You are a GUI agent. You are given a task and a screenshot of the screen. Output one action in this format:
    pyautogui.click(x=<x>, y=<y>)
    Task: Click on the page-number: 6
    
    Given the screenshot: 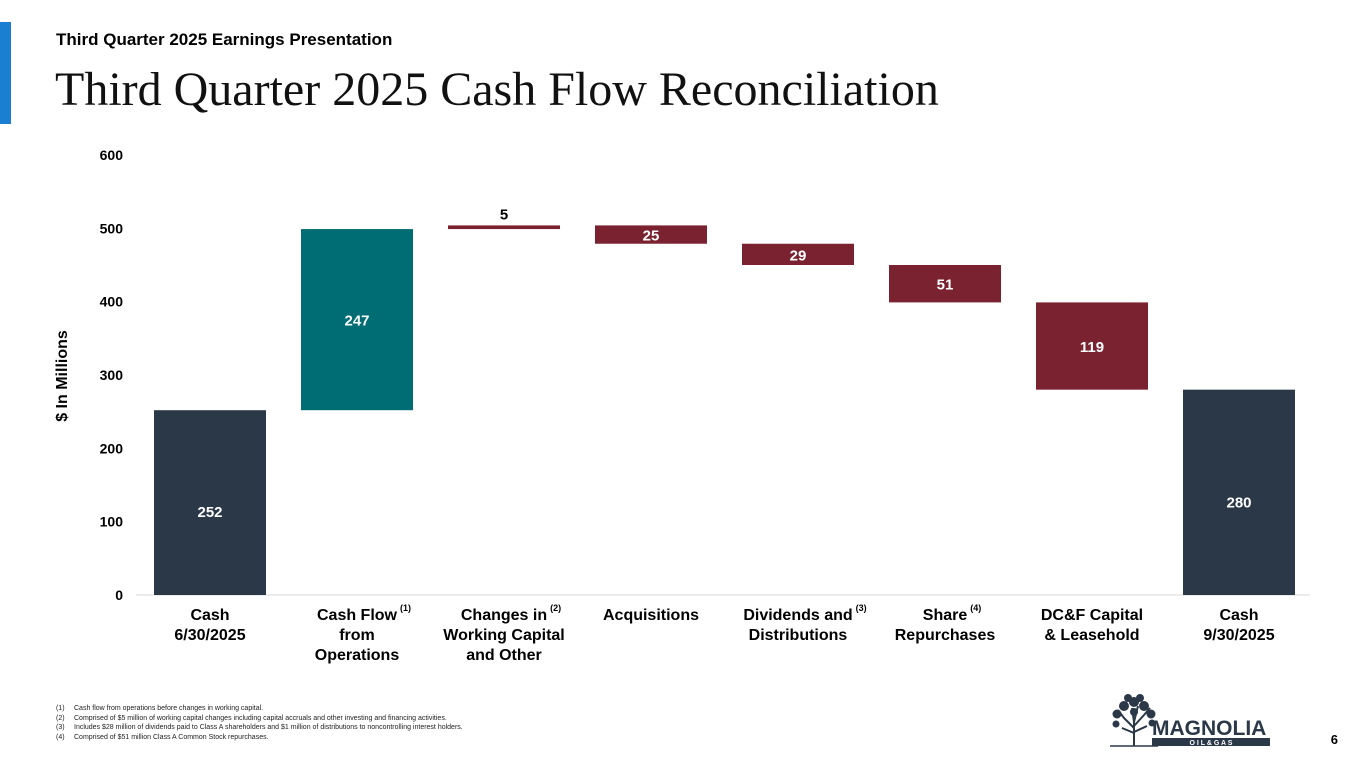 What is the action you would take?
    pyautogui.click(x=1334, y=739)
    